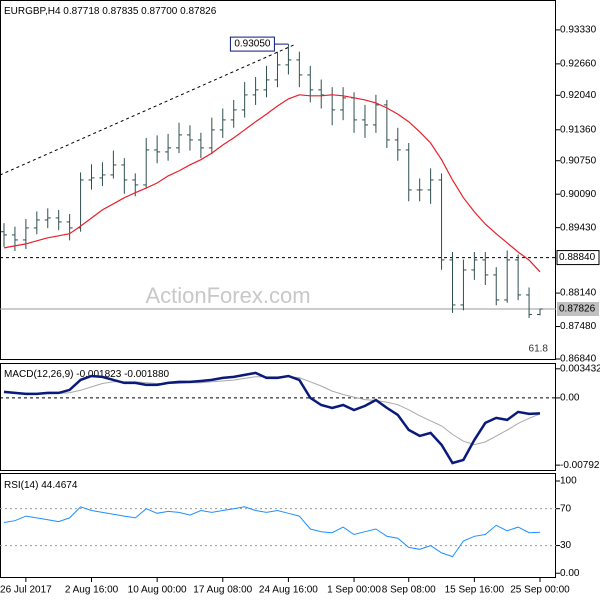 This screenshot has width=600, height=600. What do you see at coordinates (409, 590) in the screenshot?
I see `x-tick-label: 8 Sep 08:00` at bounding box center [409, 590].